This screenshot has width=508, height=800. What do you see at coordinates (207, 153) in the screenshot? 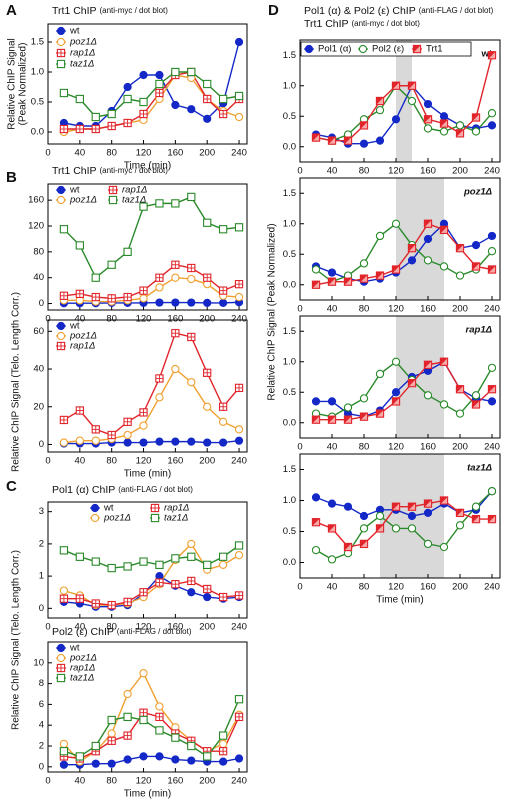
I see `x-tick-label: 200` at bounding box center [207, 153].